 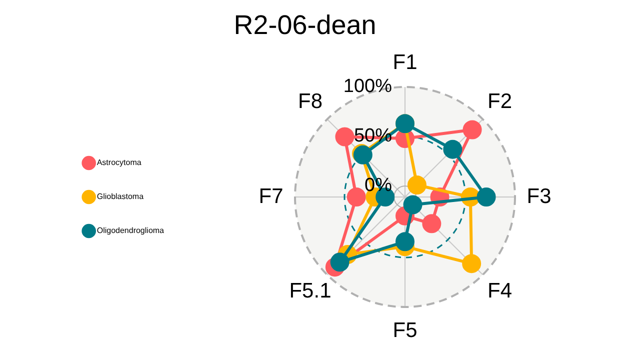 What do you see at coordinates (130, 231) in the screenshot?
I see `legend-label: Oligodendroglioma` at bounding box center [130, 231].